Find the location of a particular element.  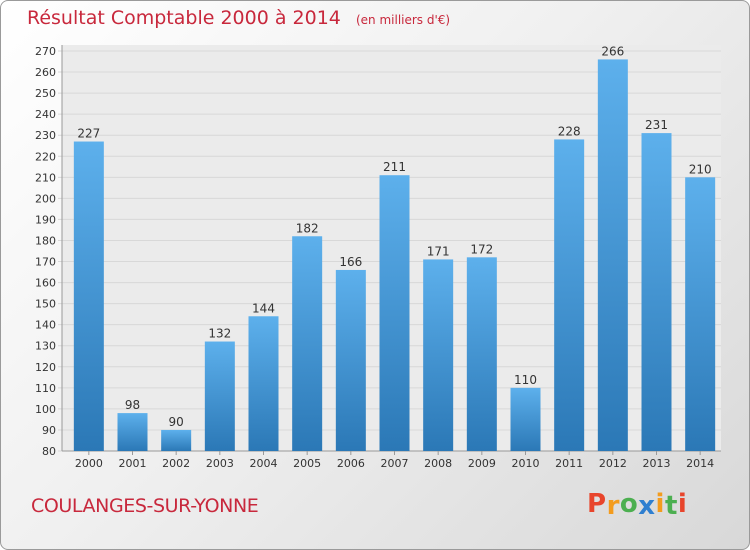

value-label: 98 is located at coordinates (132, 405).